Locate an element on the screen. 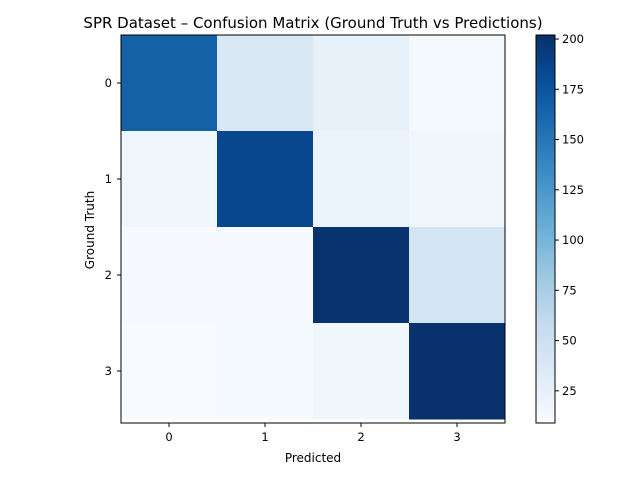 This screenshot has width=640, height=480. heatmap-cell-r1-c3 is located at coordinates (457, 179).